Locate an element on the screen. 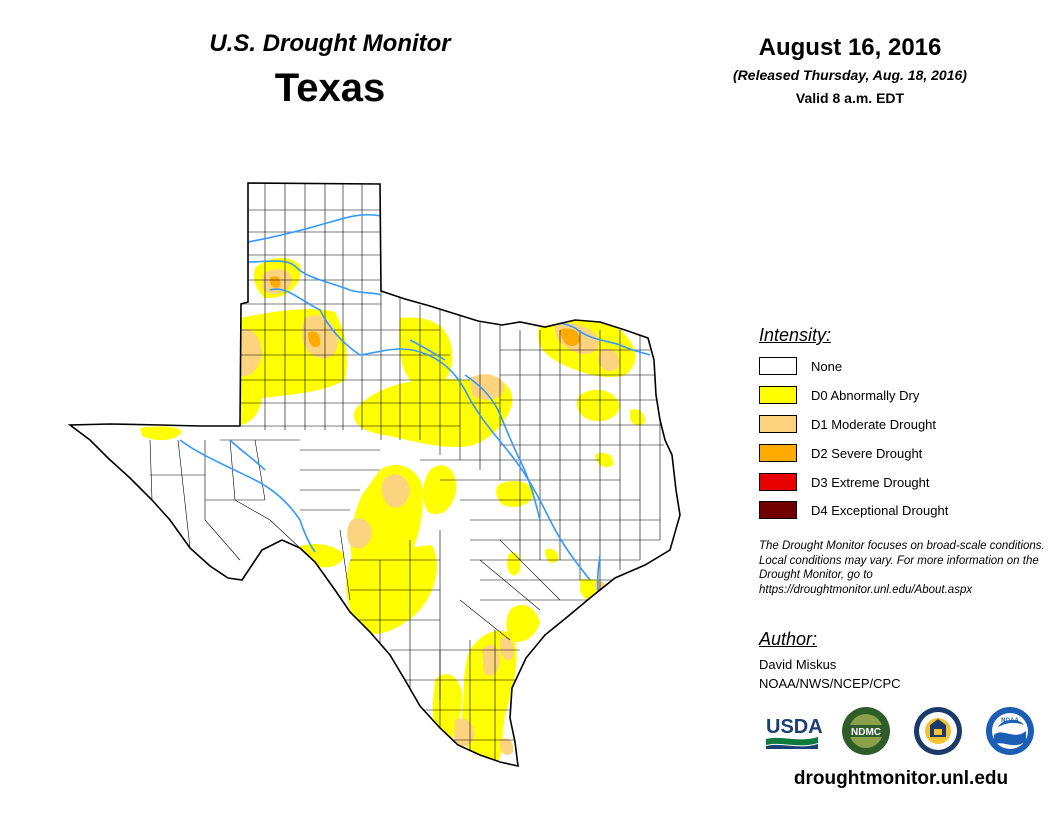  legend-item-d3: D3 Extreme Drought is located at coordinates (844, 482).